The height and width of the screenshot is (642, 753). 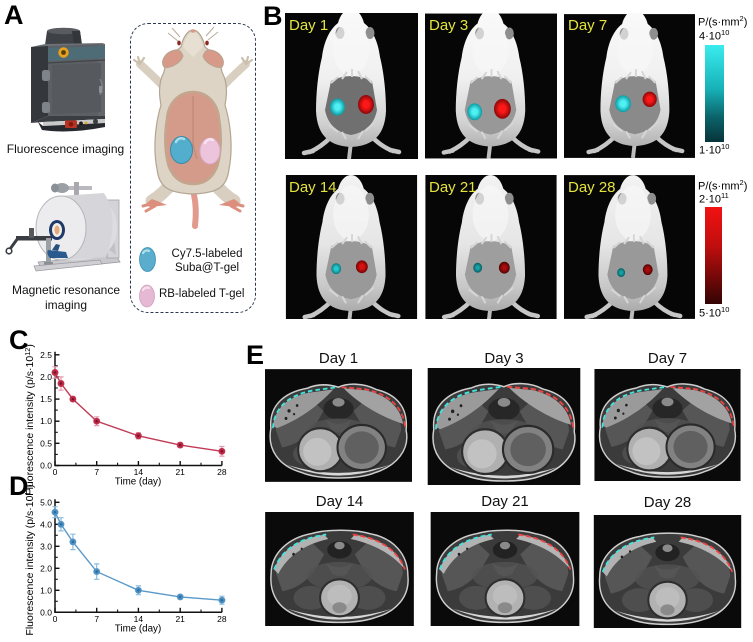 I want to click on svg-text:Fluorescence intensity (p/s·10: Fluorescence intensity (p/s·1012), so click(x=29, y=420).